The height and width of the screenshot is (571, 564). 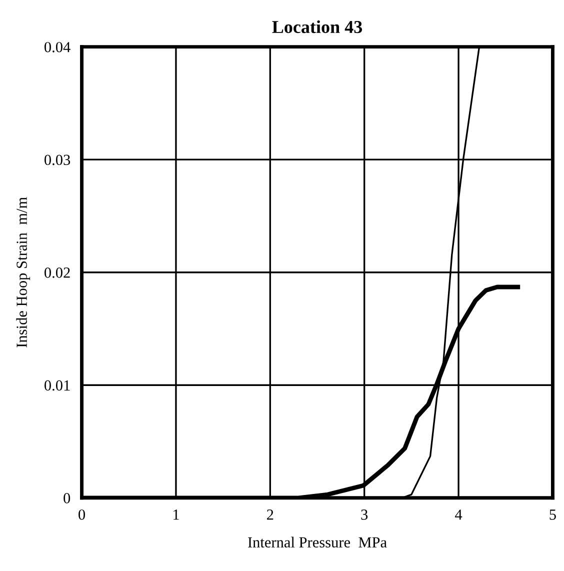 I want to click on y-tick-label: 0.04, so click(x=57, y=47).